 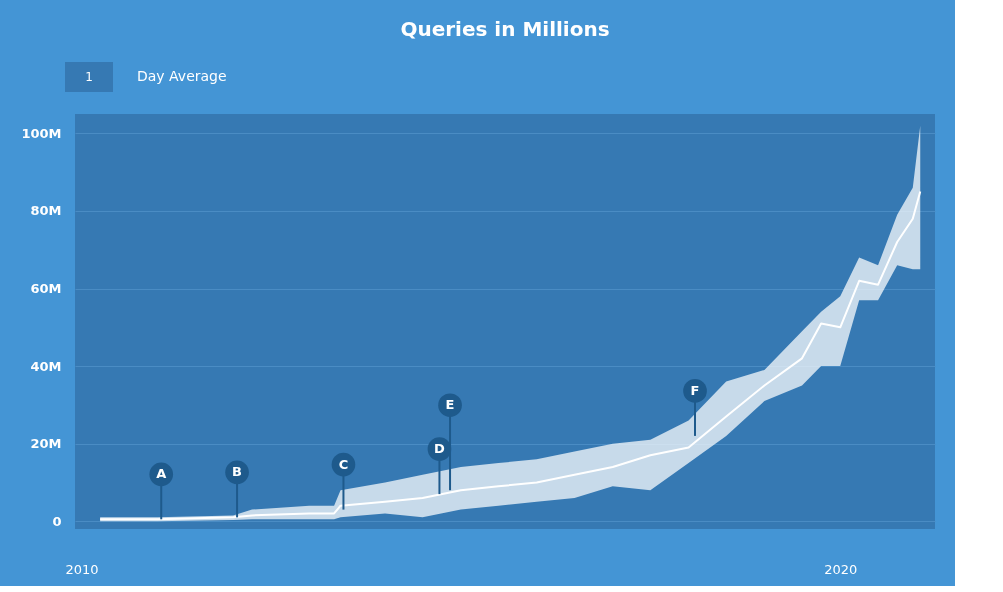 What do you see at coordinates (46, 444) in the screenshot?
I see `y-tick-label: 20M` at bounding box center [46, 444].